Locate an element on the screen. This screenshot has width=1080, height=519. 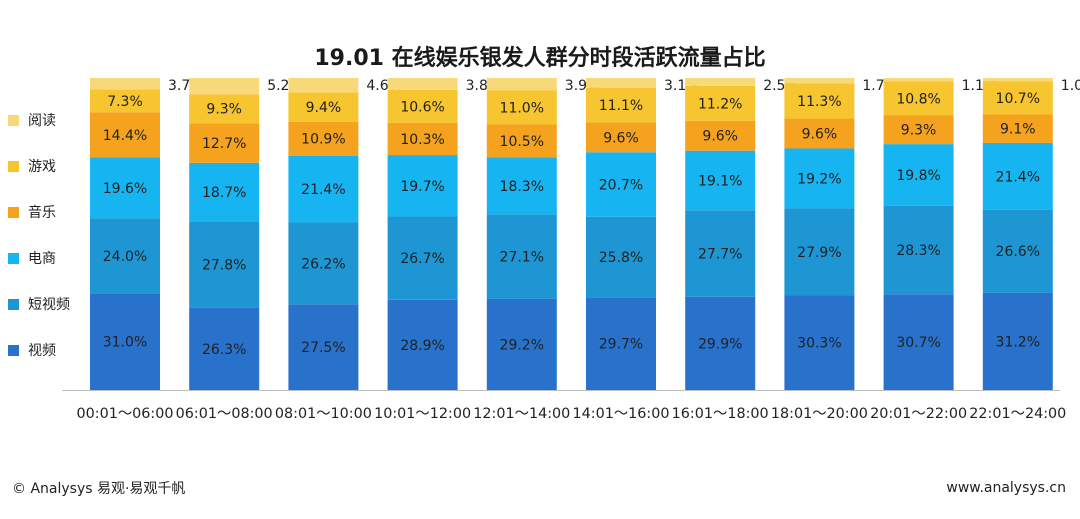
data-label: 28.9% is located at coordinates (422, 346).